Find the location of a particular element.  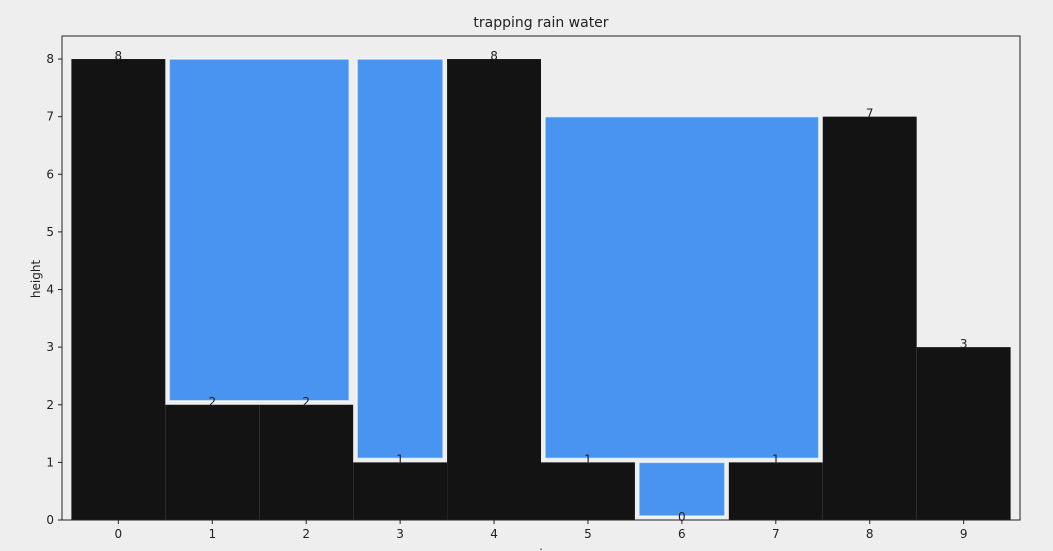

y-tick-label-2: 2 is located at coordinates (50, 405).